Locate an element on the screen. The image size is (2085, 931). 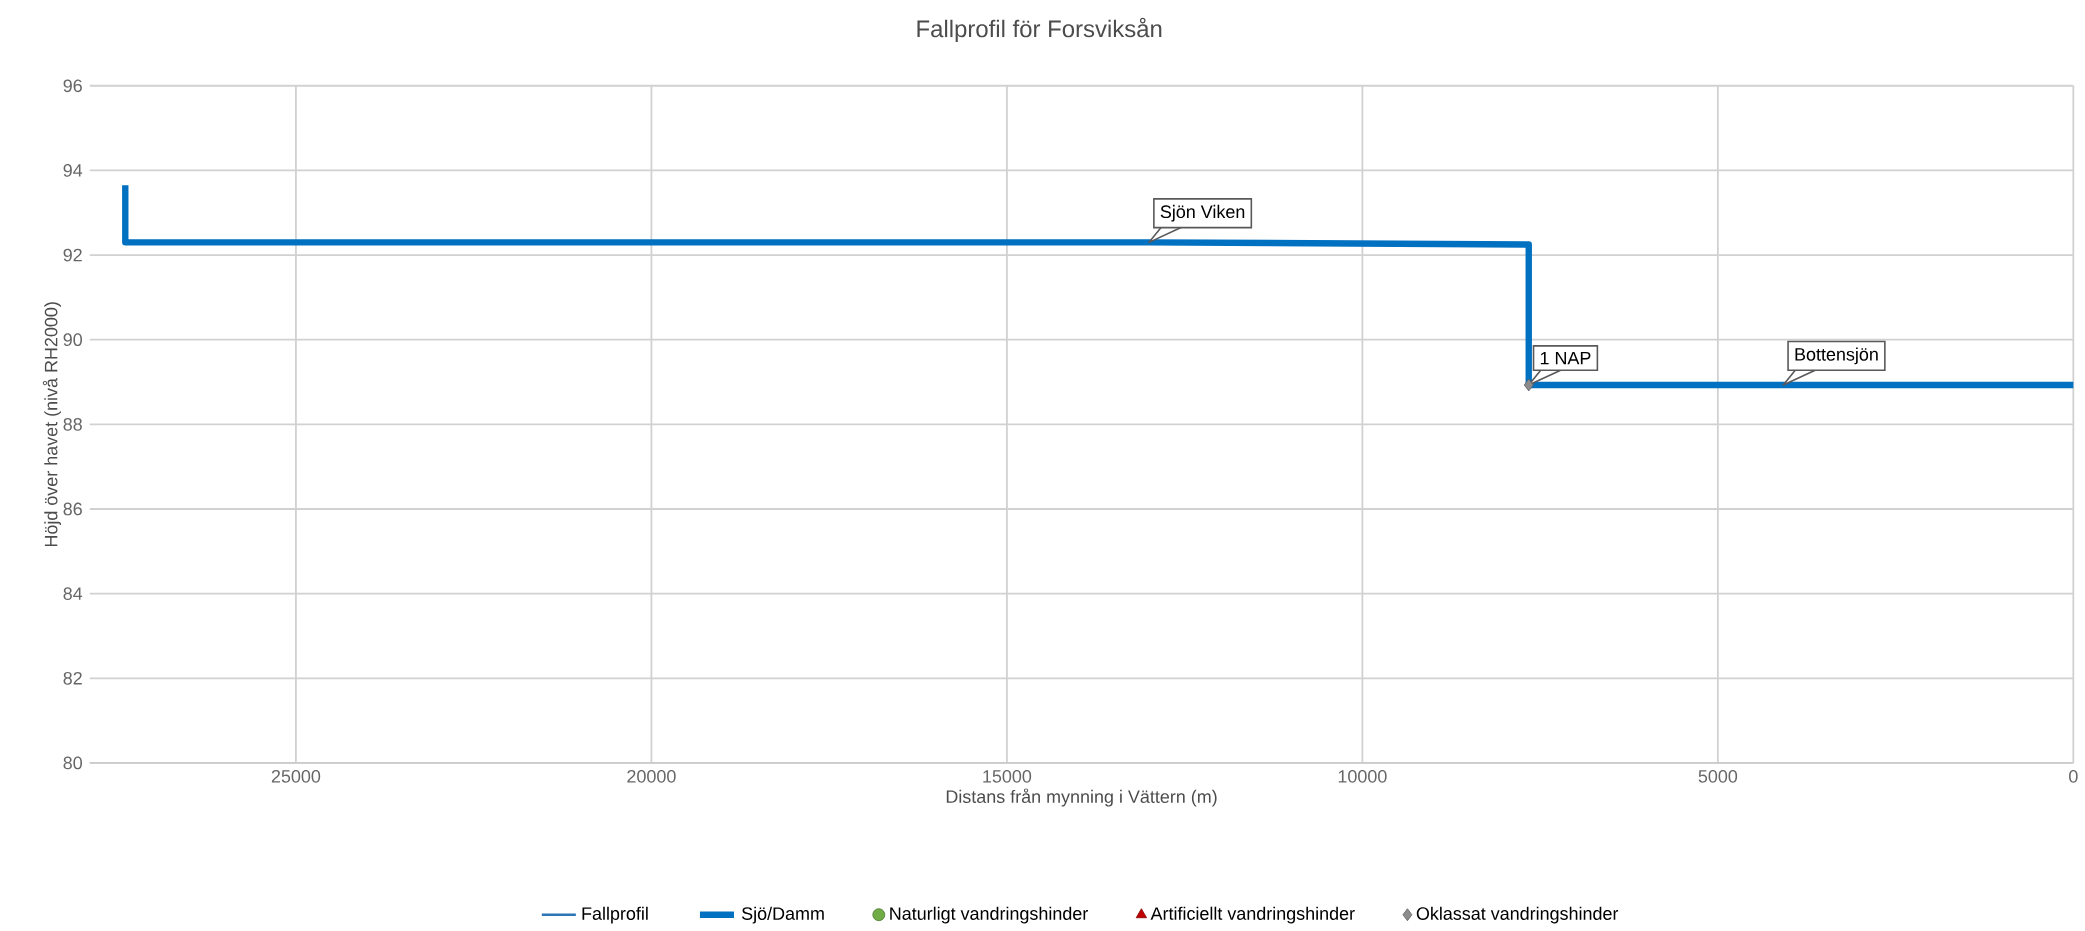
annotation: Bottensjön is located at coordinates (1836, 356).